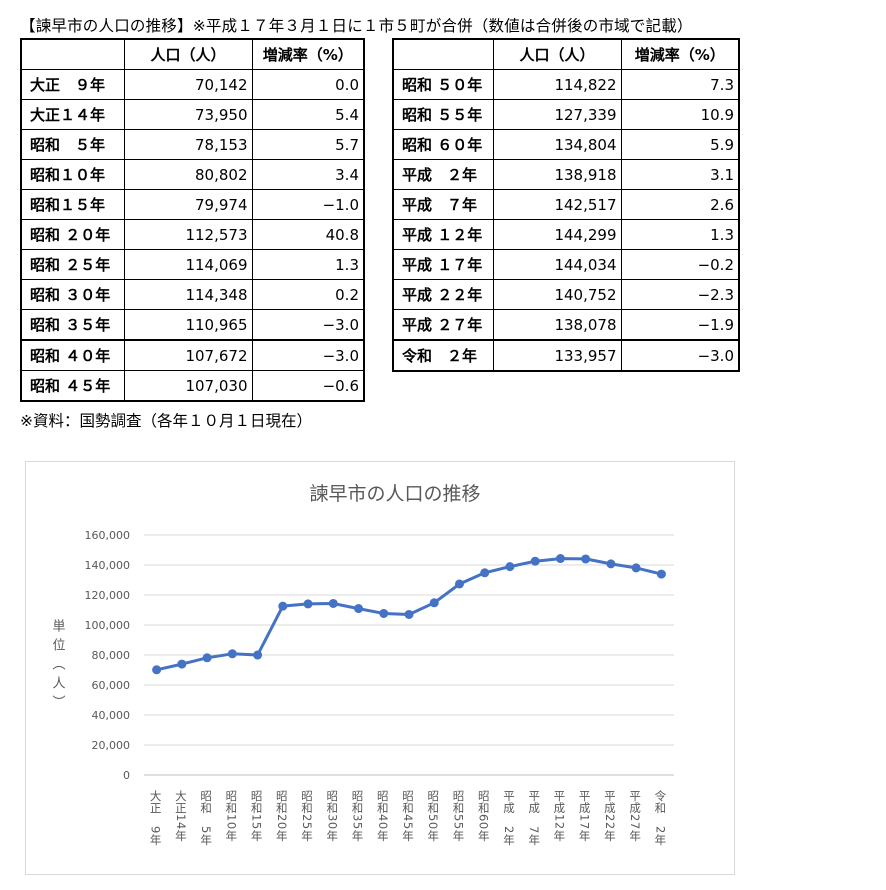  I want to click on population-cell: 80,802, so click(188, 174).